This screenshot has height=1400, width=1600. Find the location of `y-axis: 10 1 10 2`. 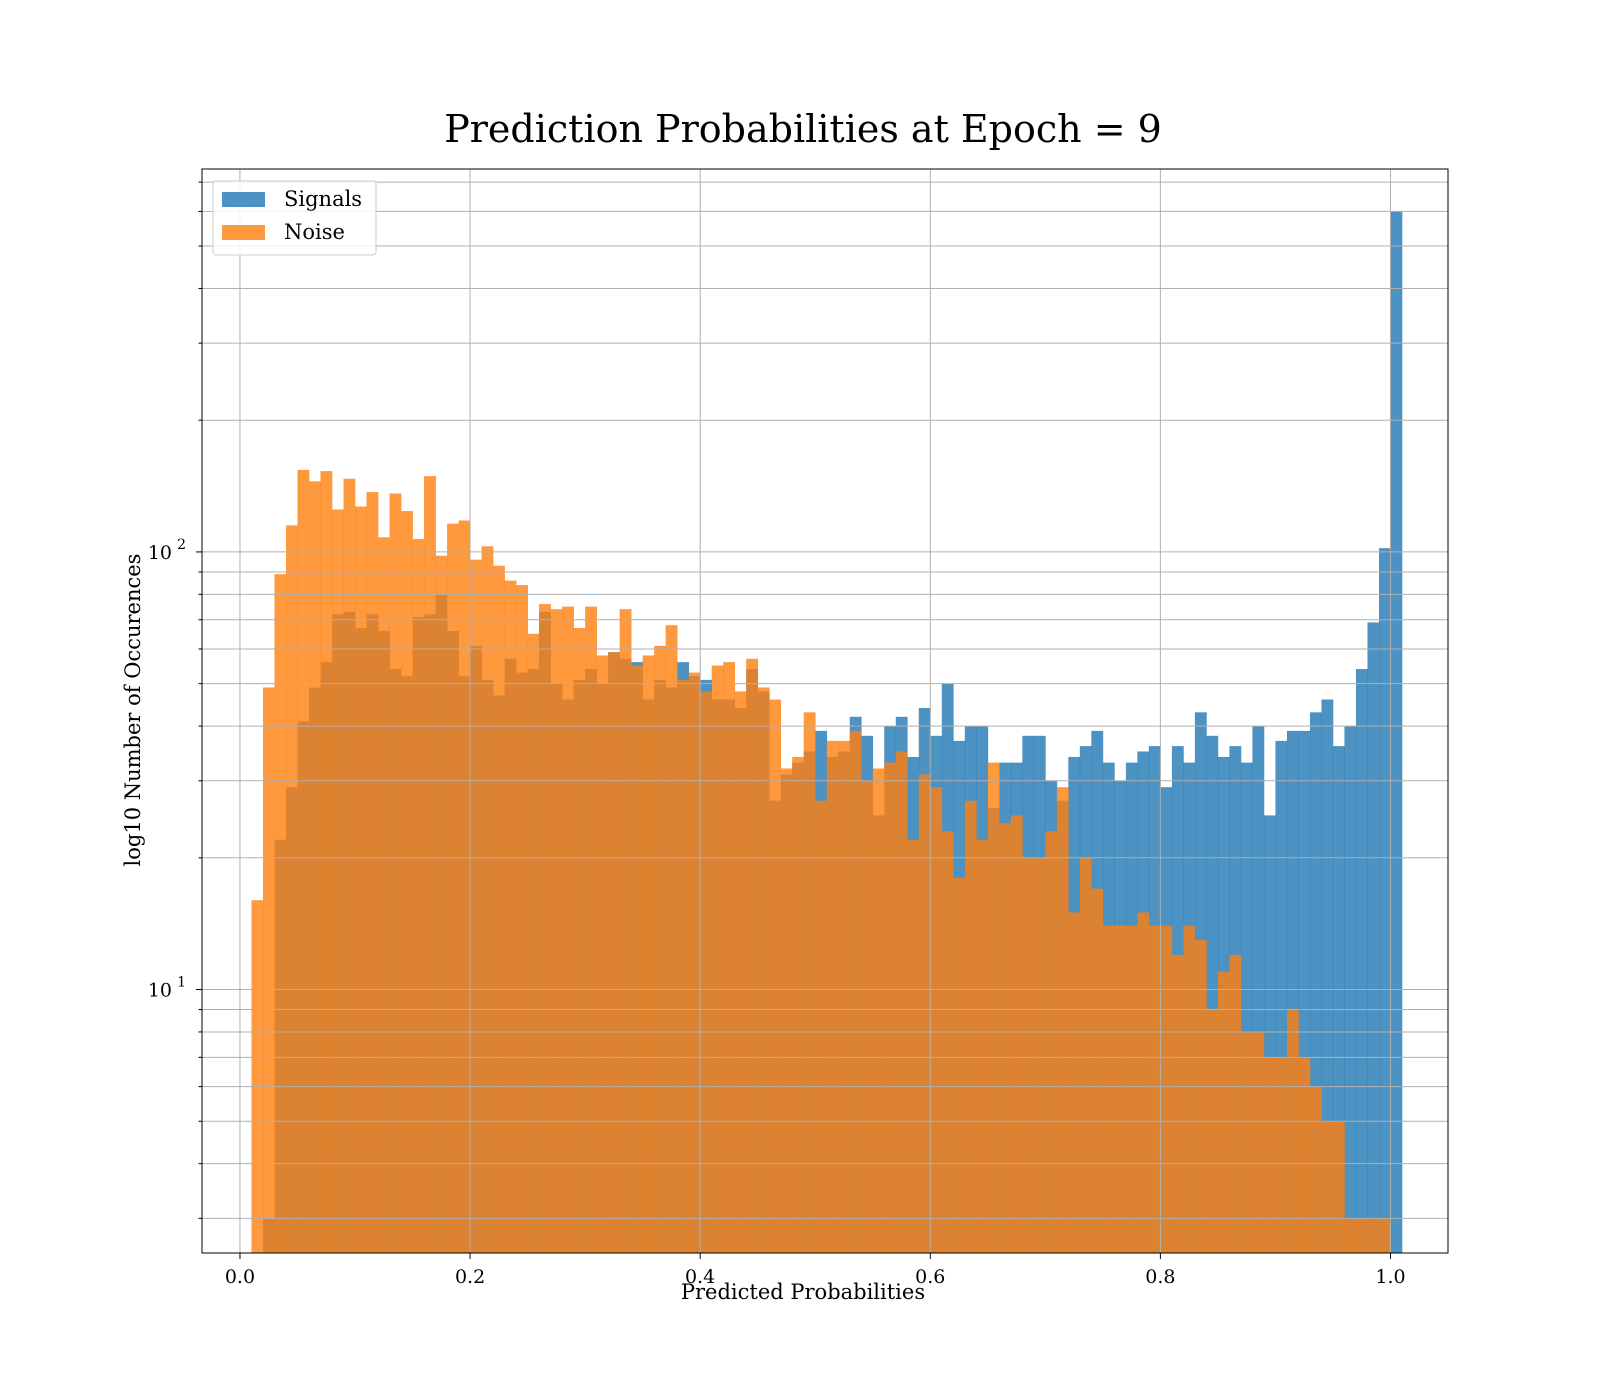

y-axis: 10 1 10 2 is located at coordinates (175, 700).